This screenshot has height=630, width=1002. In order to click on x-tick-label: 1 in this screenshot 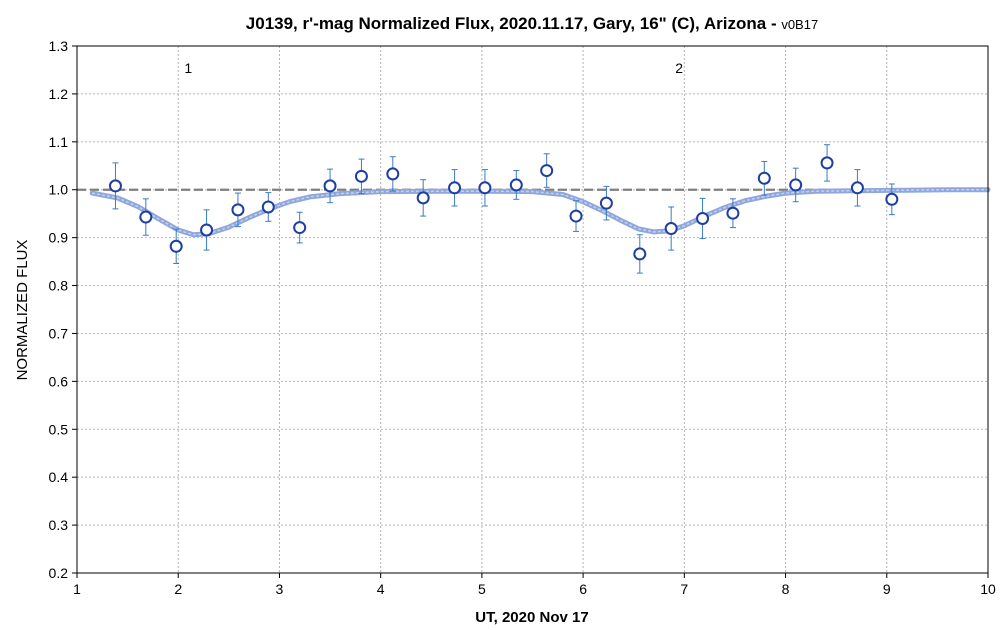, I will do `click(77, 589)`.